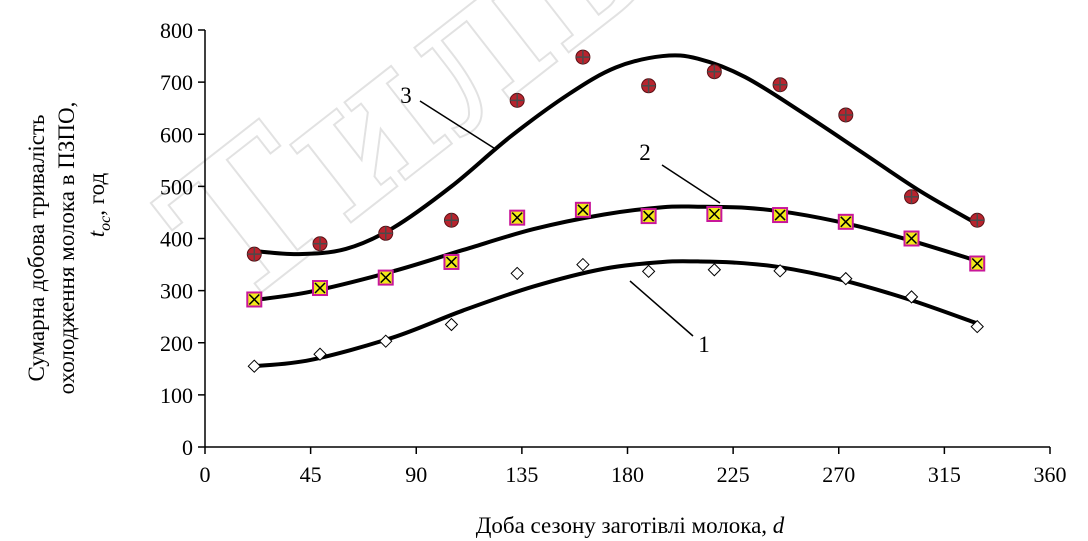 The width and height of the screenshot is (1088, 541). What do you see at coordinates (176, 395) in the screenshot?
I see `y-tick-label: 100` at bounding box center [176, 395].